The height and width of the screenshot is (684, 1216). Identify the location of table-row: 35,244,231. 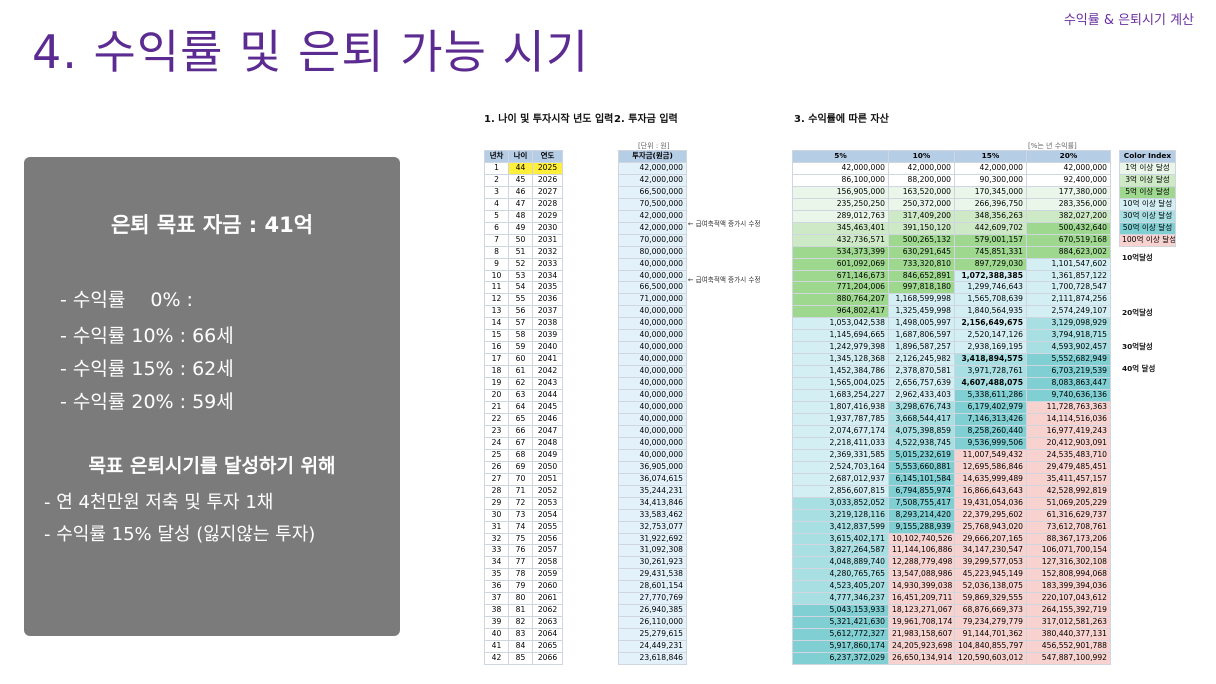
(652, 491).